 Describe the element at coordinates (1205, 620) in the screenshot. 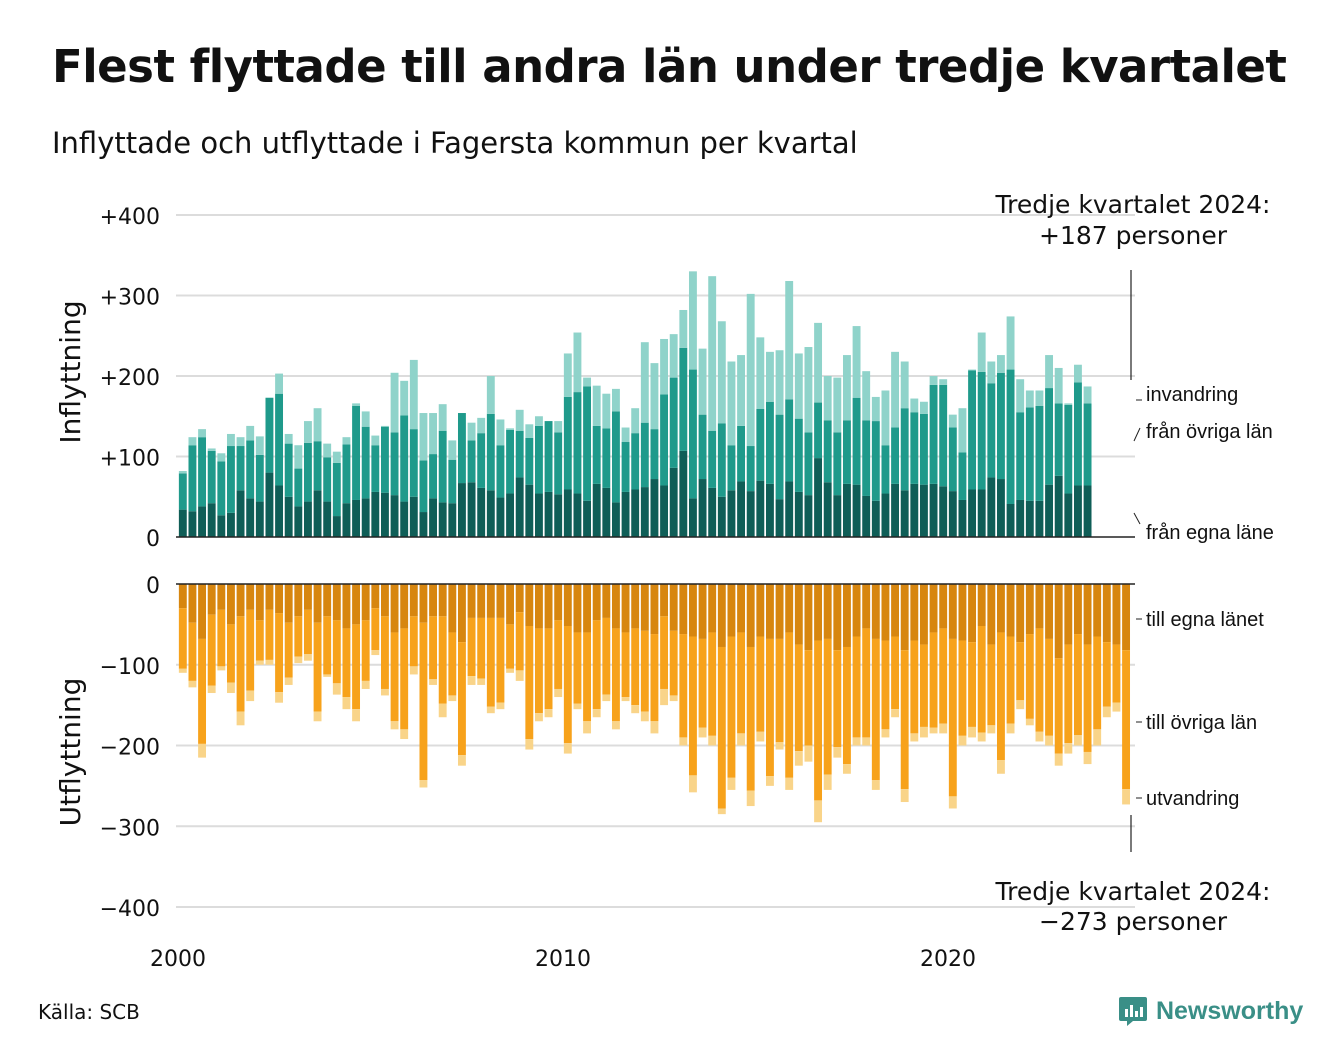

I see `series-label-lower: till egna länet` at that location.